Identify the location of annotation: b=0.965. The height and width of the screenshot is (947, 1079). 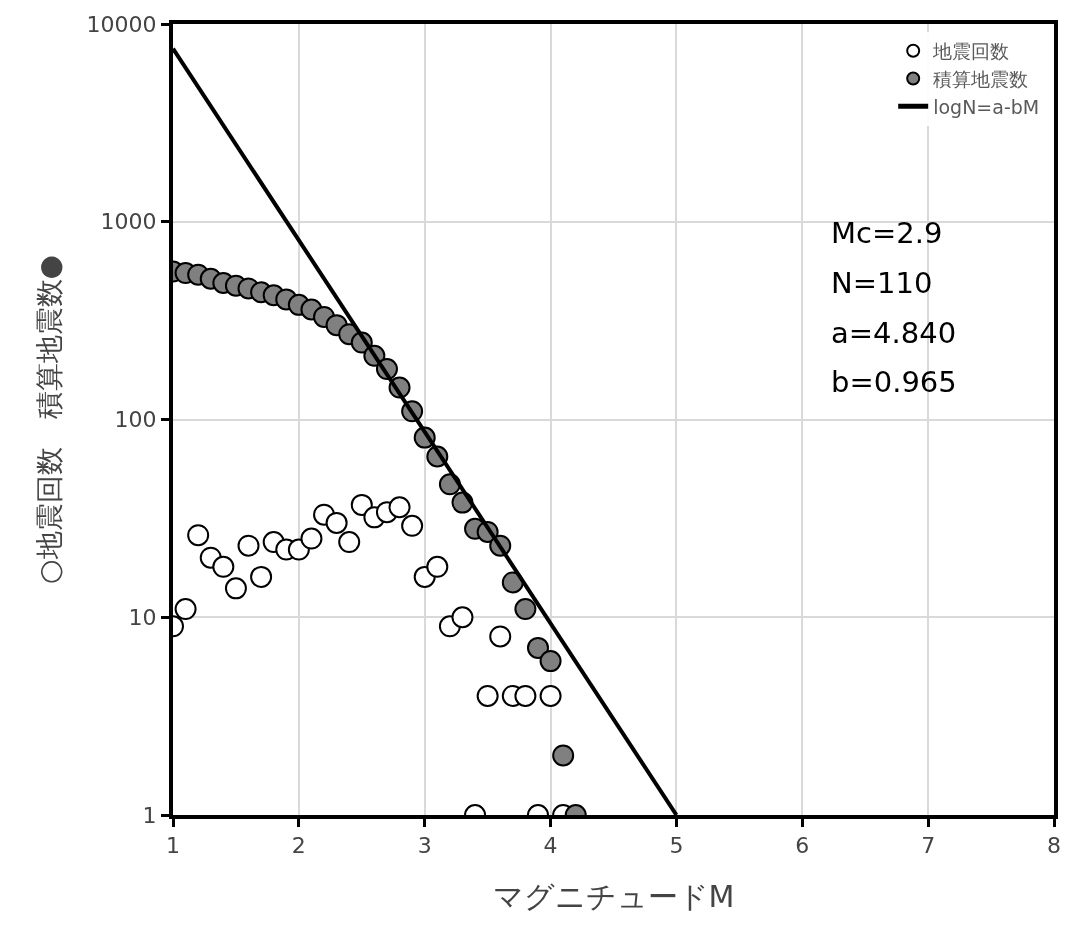
(894, 382).